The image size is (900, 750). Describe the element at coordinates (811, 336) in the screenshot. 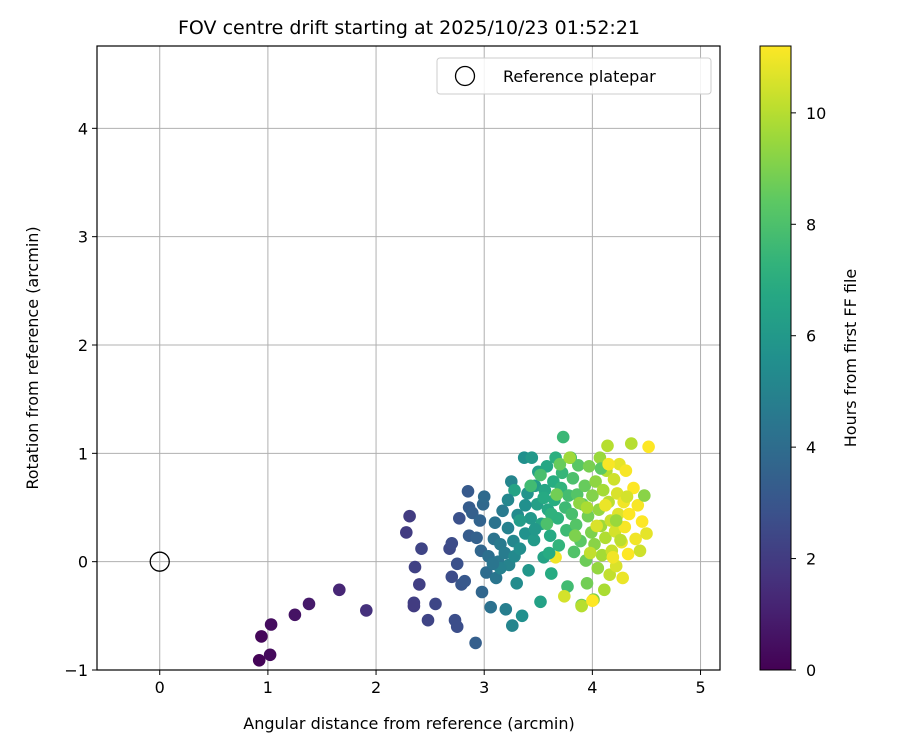

I see `colorbar-tick-label: 6` at that location.